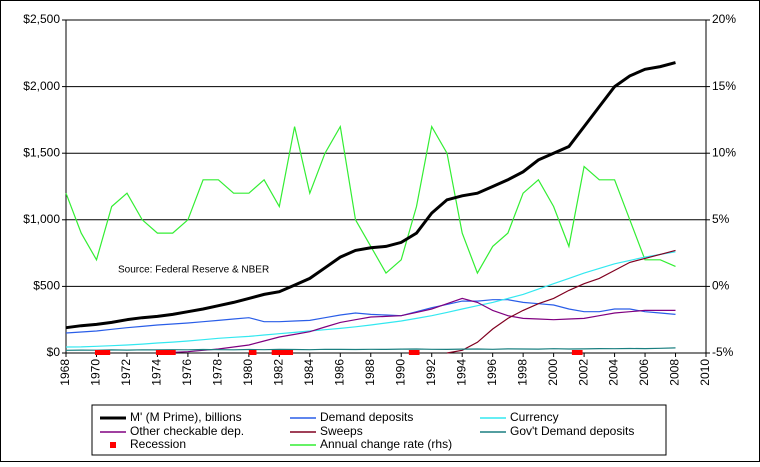 Image resolution: width=760 pixels, height=467 pixels. What do you see at coordinates (248, 372) in the screenshot?
I see `x-tick-label: 1980` at bounding box center [248, 372].